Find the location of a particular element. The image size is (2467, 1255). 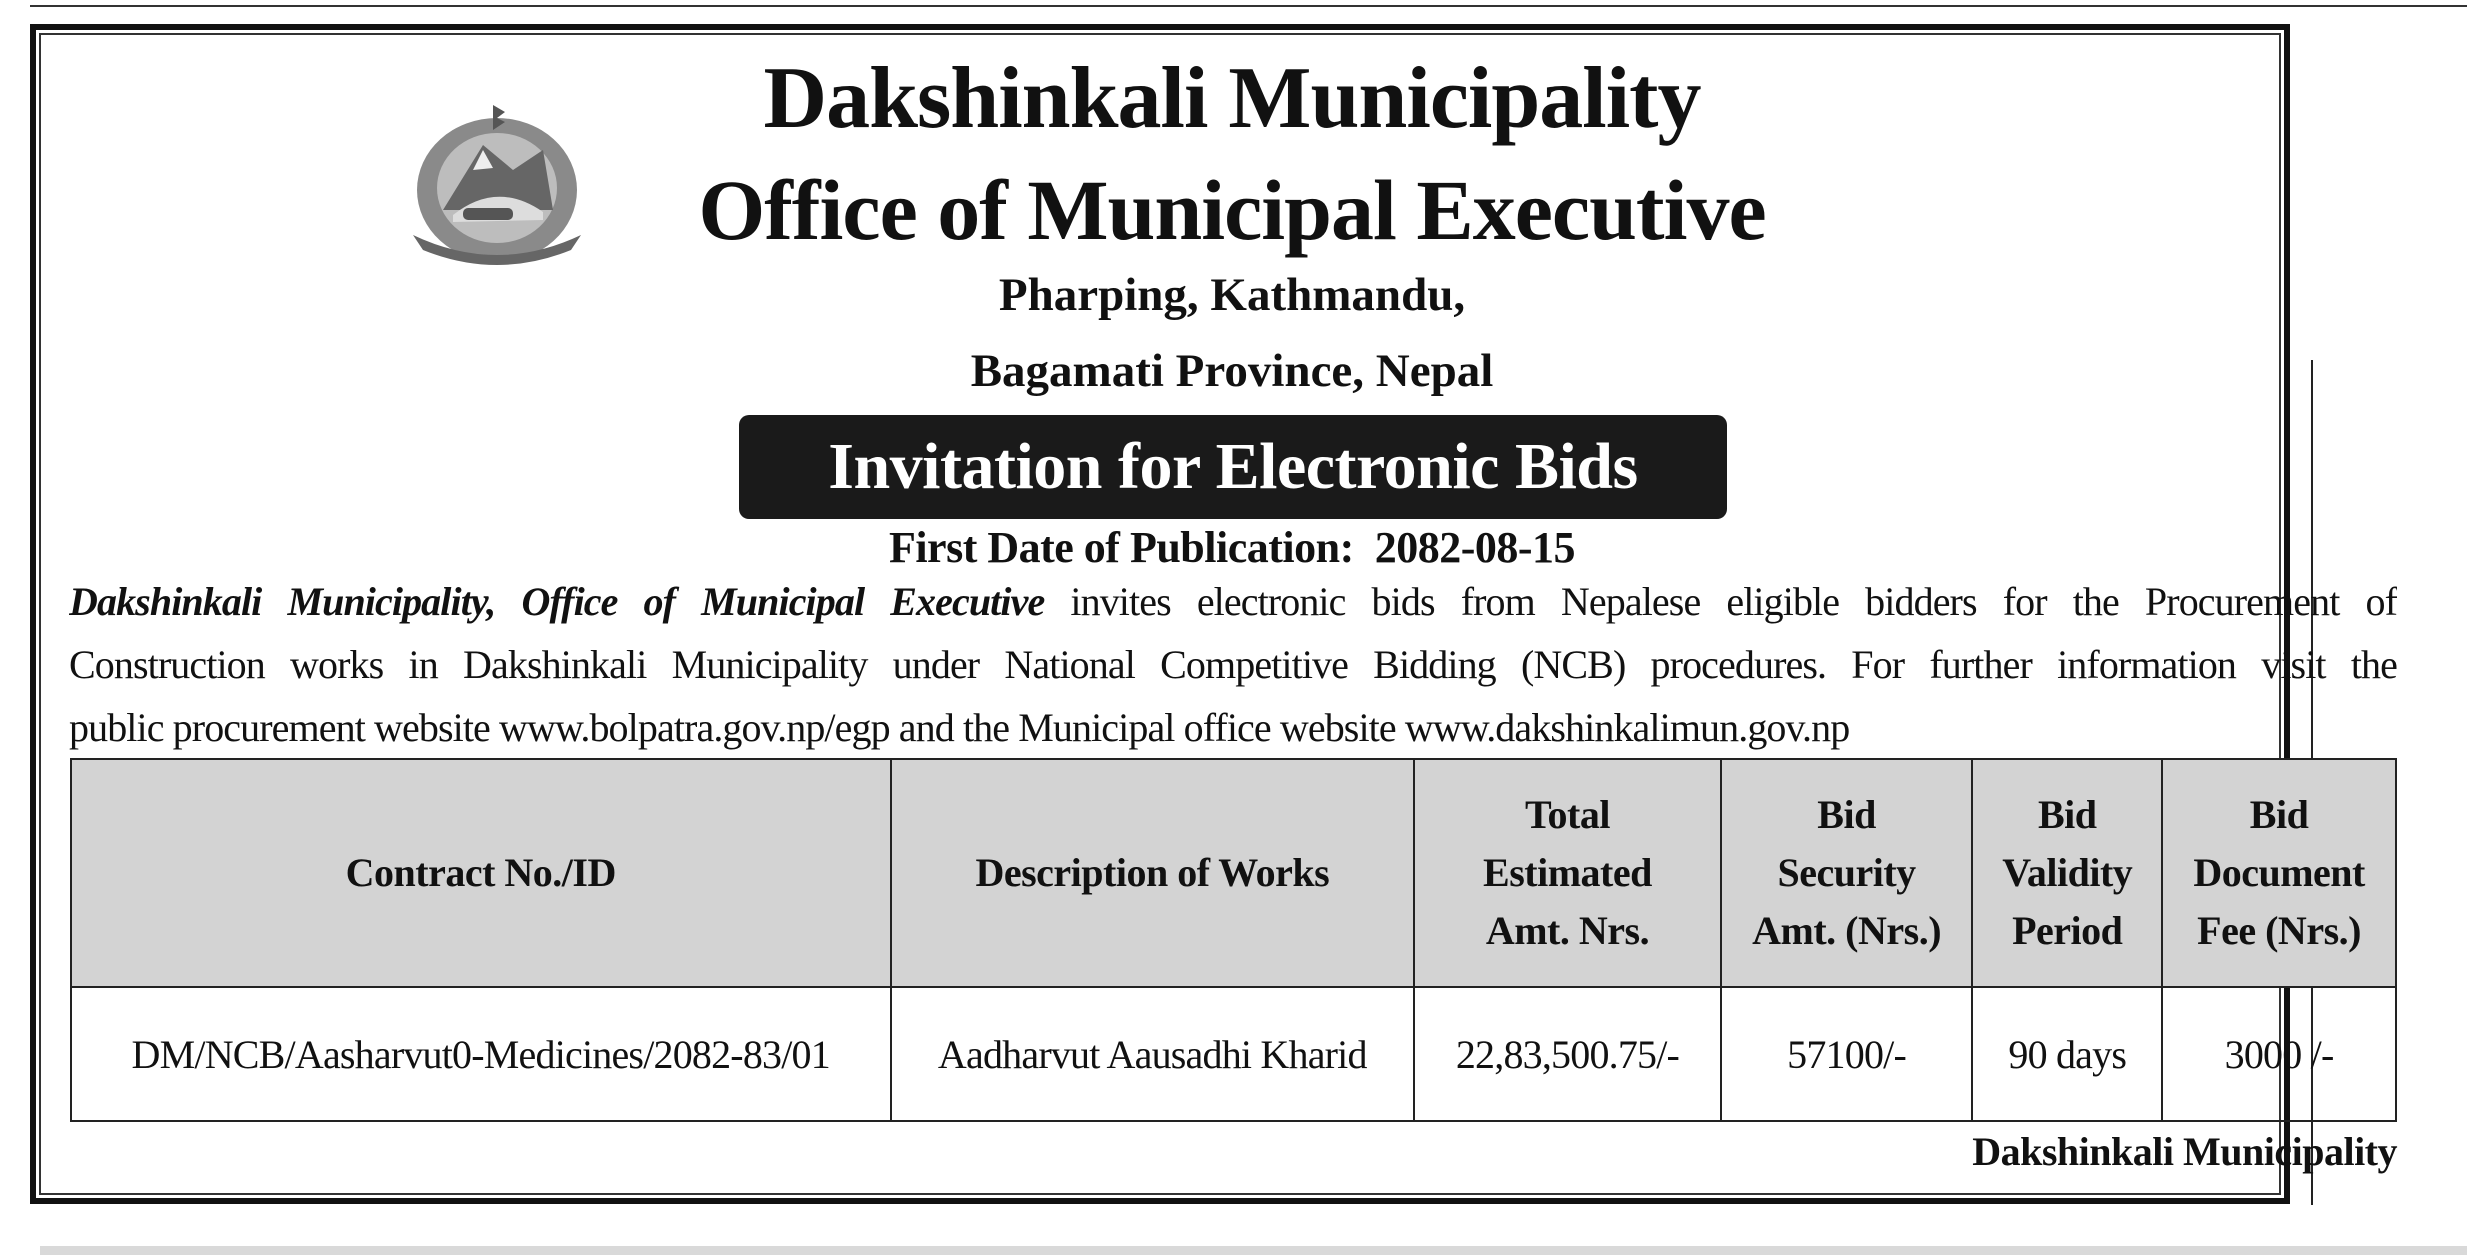

publication-date: First Date of Publication: 2082-08-15 is located at coordinates (1232, 547).